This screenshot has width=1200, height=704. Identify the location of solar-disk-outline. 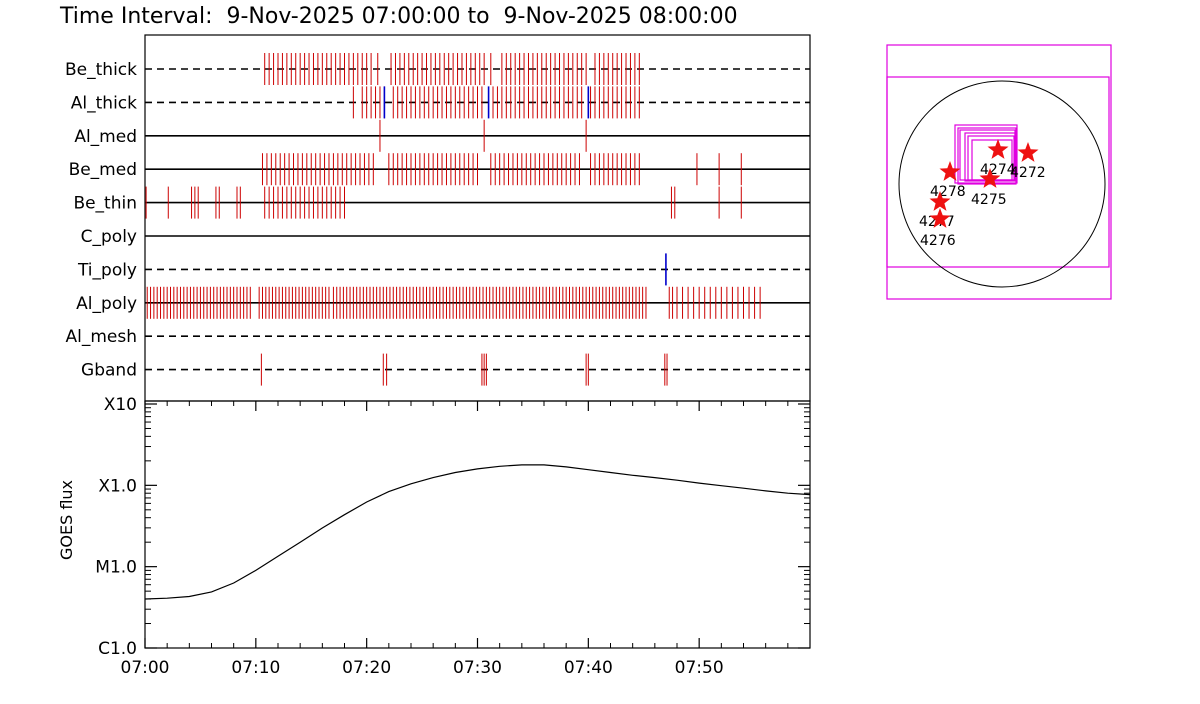
(1002, 184).